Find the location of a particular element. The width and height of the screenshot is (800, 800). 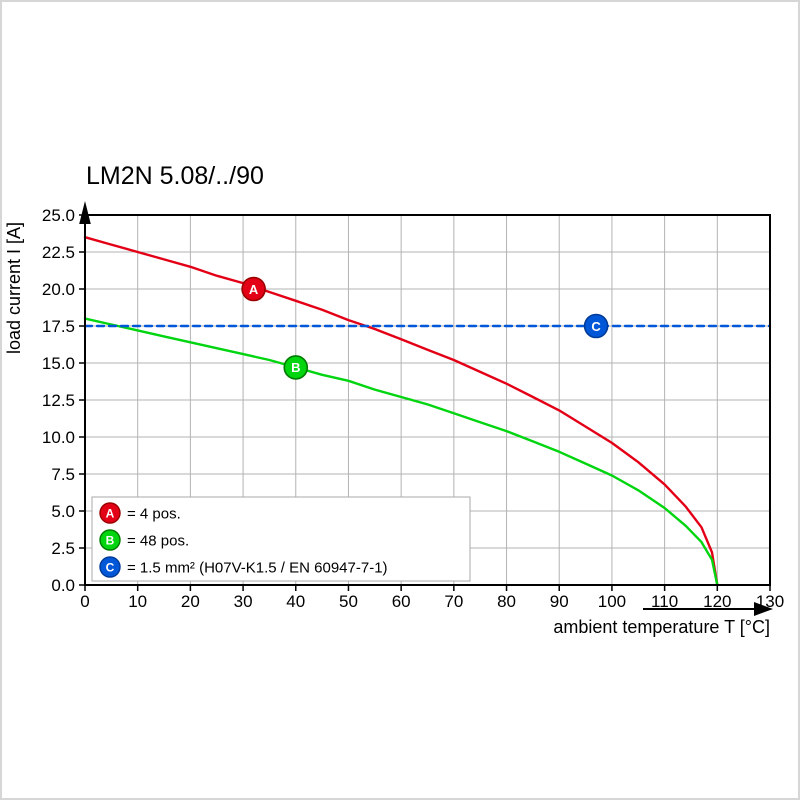

y-tick-label: 10.0 is located at coordinates (58, 437).